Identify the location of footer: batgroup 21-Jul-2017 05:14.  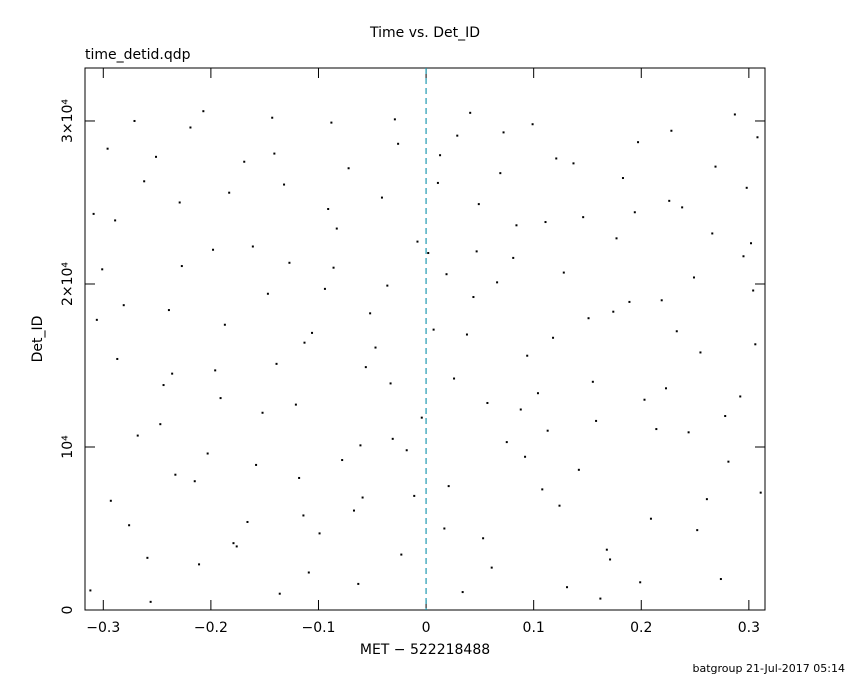
(769, 668).